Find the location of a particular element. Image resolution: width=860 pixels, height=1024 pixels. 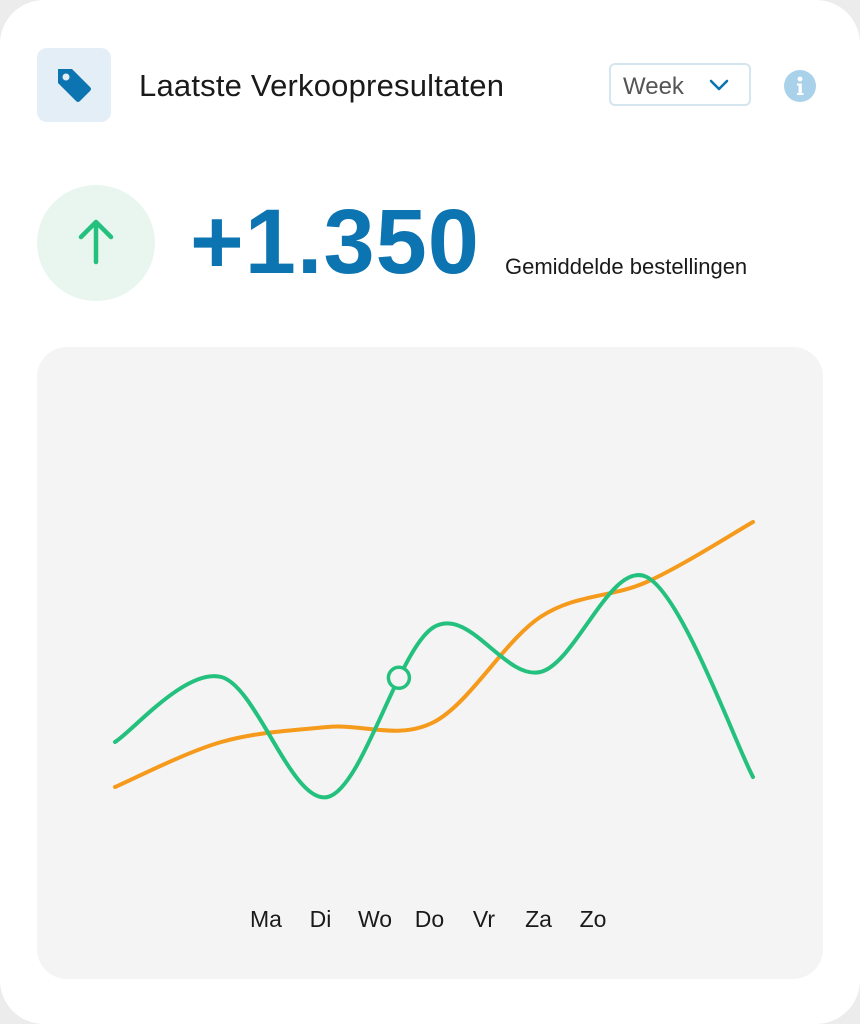

info-icon is located at coordinates (800, 86).